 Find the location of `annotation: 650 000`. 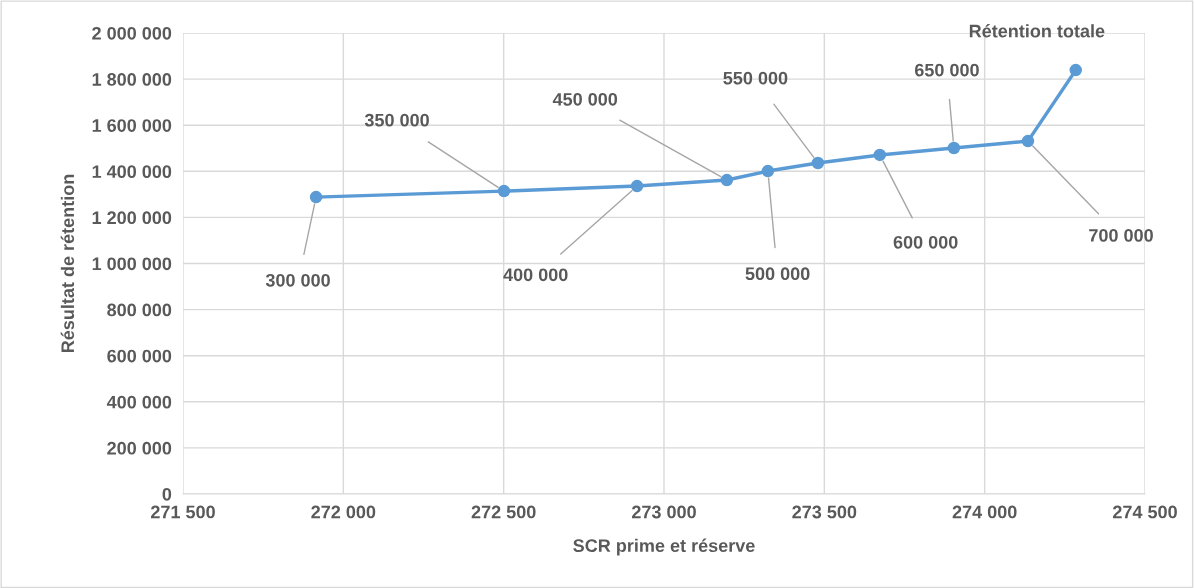

annotation: 650 000 is located at coordinates (946, 70).